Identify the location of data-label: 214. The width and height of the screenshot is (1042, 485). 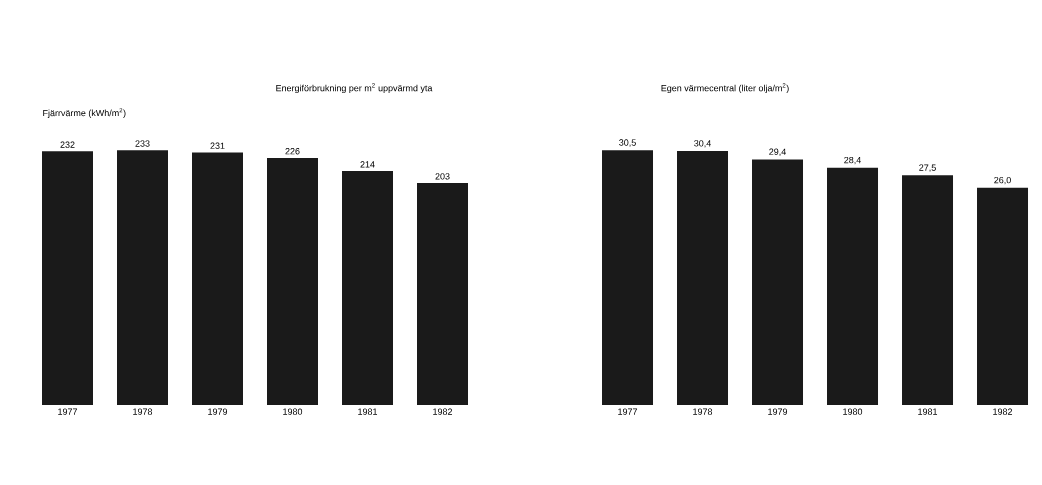
(367, 164).